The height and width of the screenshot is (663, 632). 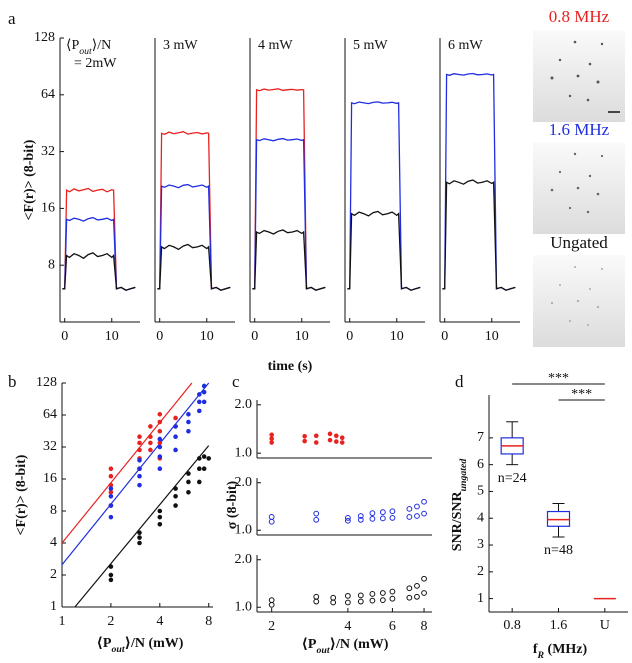 I want to click on y-tick-label: 2.0, so click(x=244, y=559).